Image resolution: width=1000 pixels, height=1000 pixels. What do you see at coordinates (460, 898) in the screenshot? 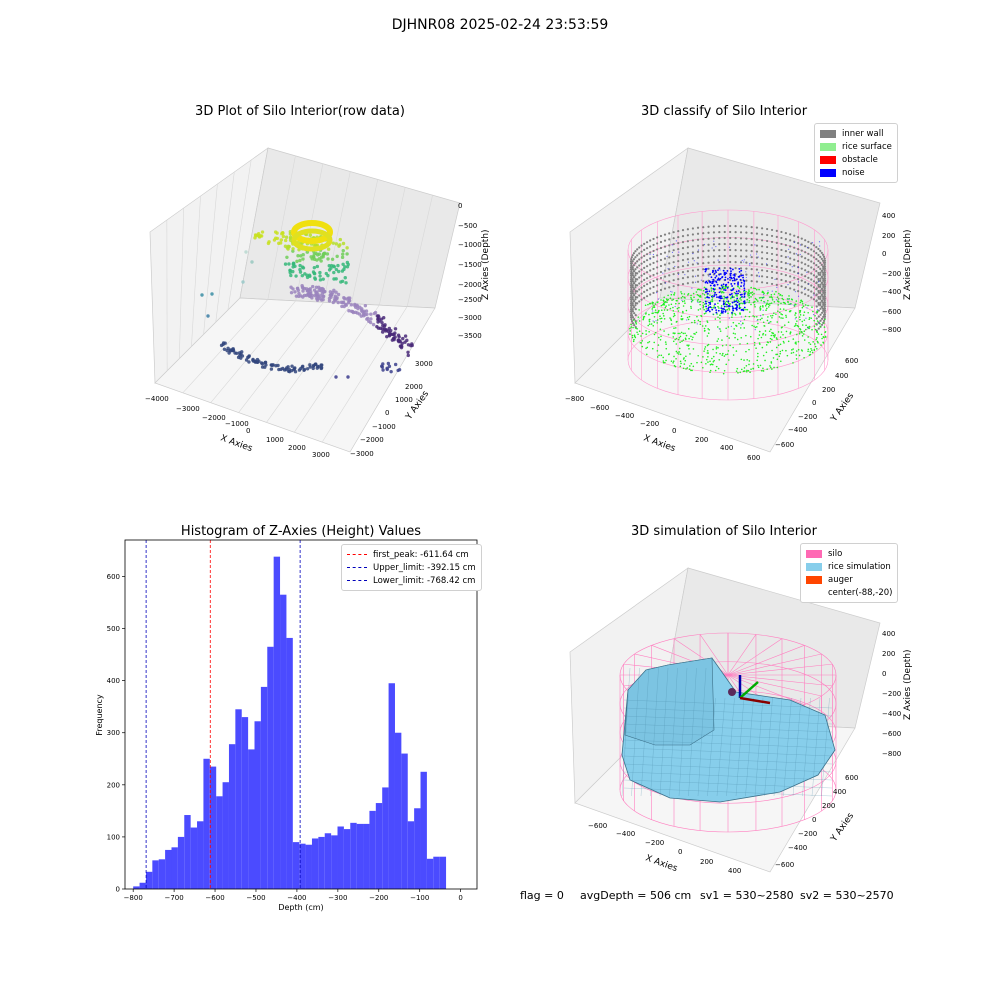
I see `histogram-xtick: 0` at bounding box center [460, 898].